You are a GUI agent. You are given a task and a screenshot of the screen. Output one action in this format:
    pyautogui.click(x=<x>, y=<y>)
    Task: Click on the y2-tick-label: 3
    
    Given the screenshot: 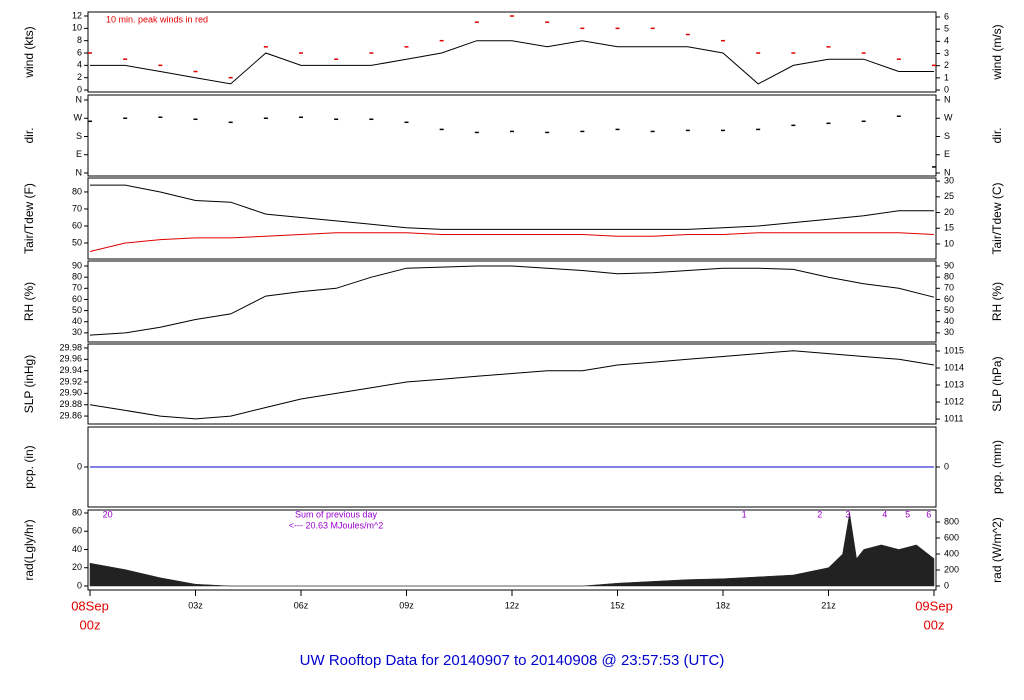 What is the action you would take?
    pyautogui.click(x=946, y=53)
    